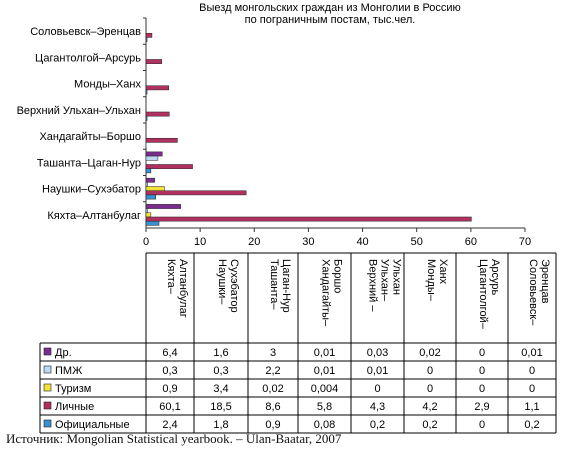 The width and height of the screenshot is (564, 454). What do you see at coordinates (337, 238) in the screenshot?
I see `x-axis: 0 10 20 30 40 50 60 70` at bounding box center [337, 238].